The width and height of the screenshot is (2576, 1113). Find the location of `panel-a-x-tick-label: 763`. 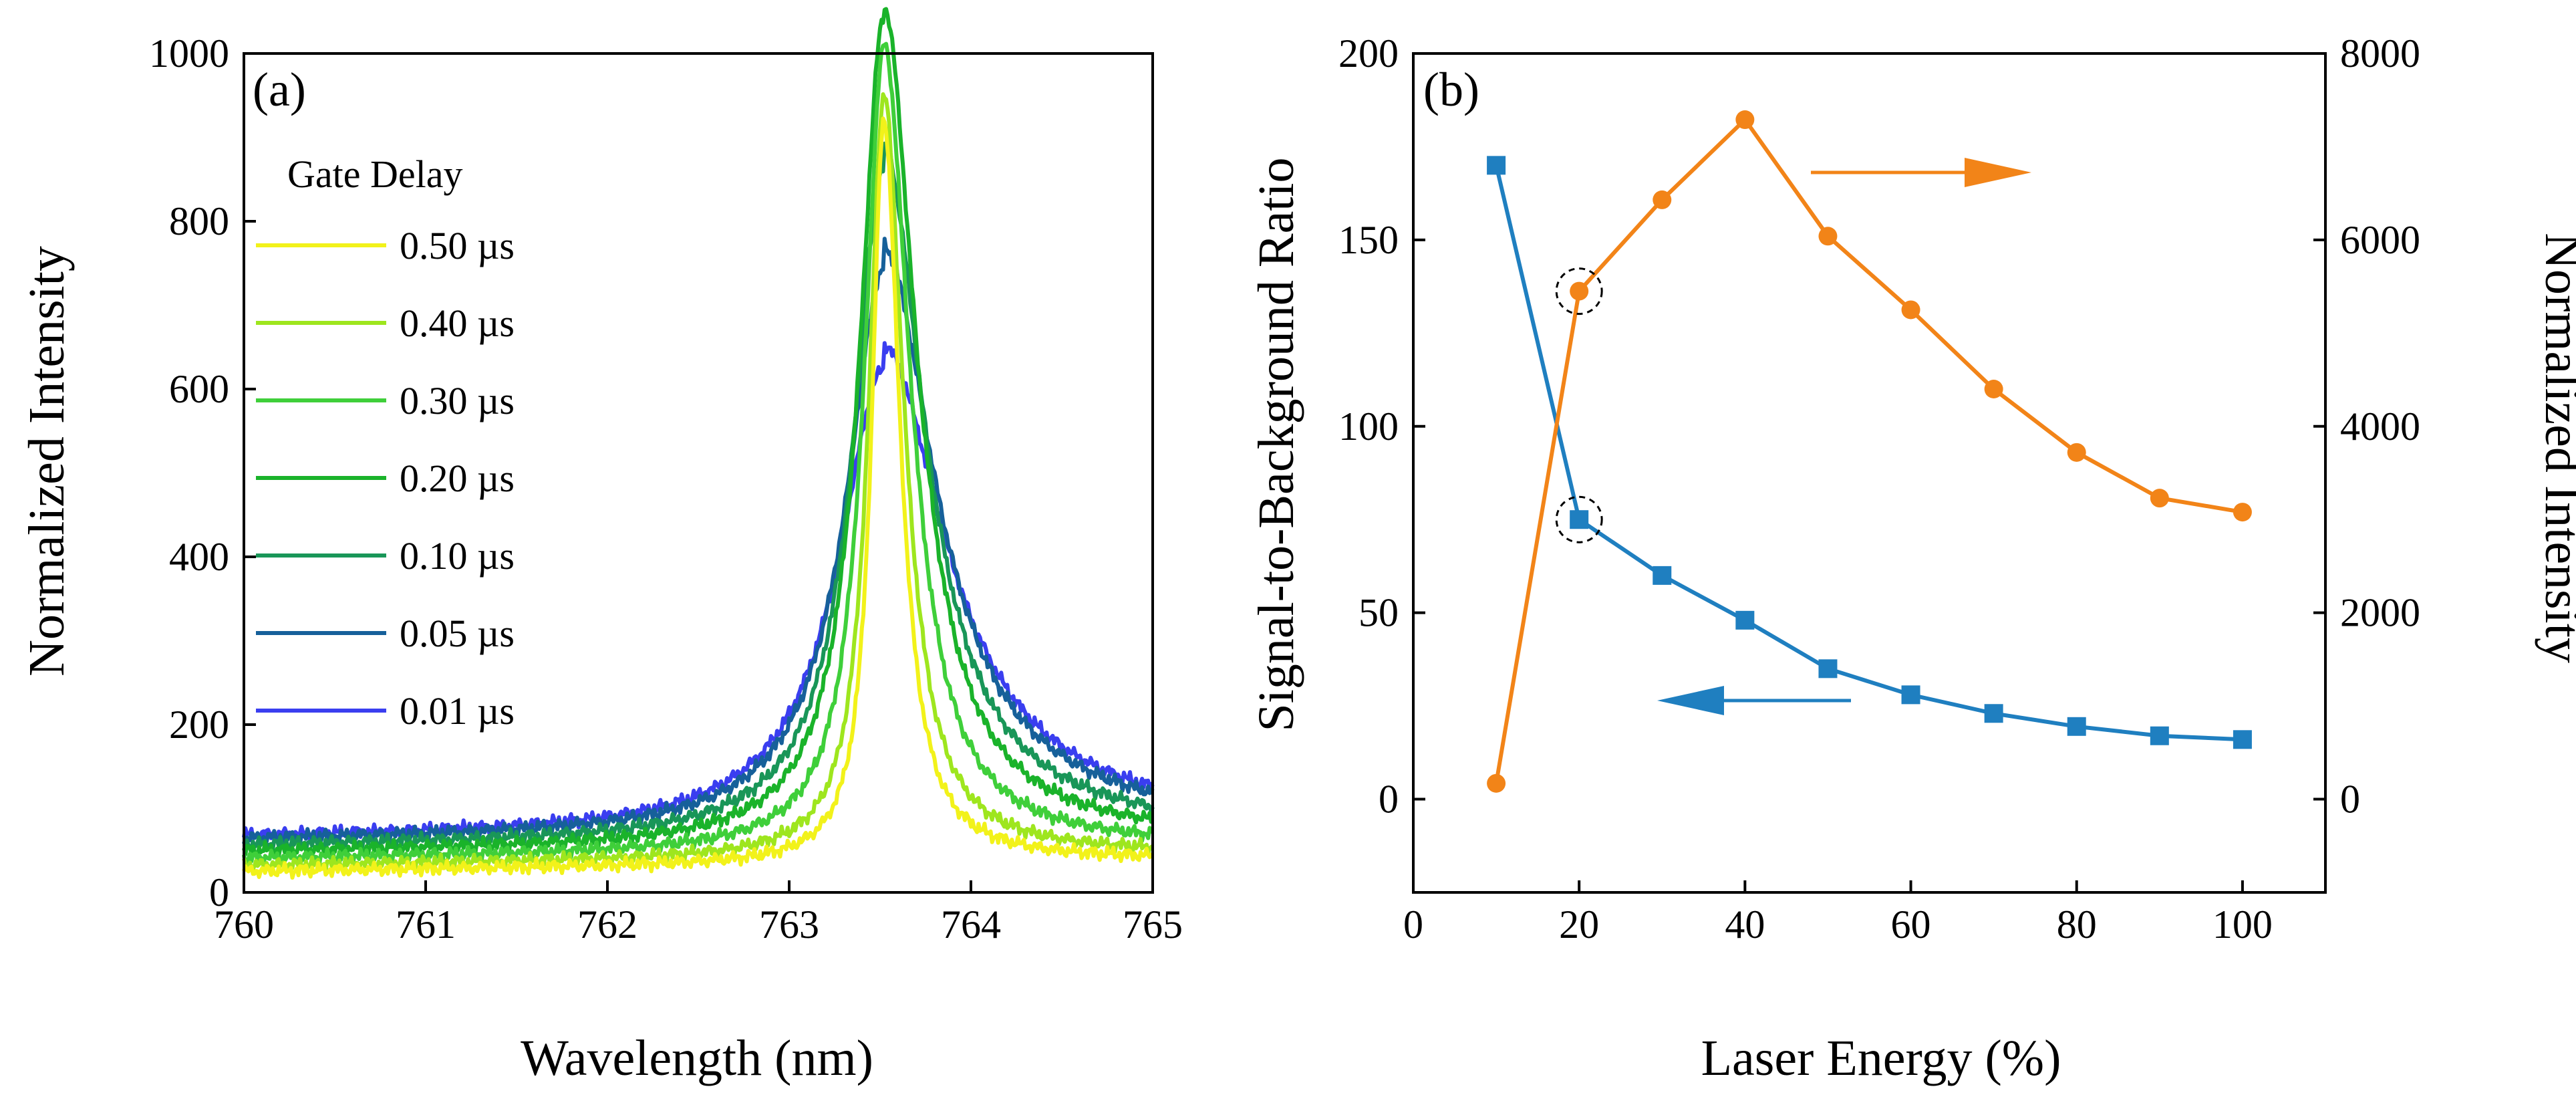

panel-a-x-tick-label: 763 is located at coordinates (789, 924).